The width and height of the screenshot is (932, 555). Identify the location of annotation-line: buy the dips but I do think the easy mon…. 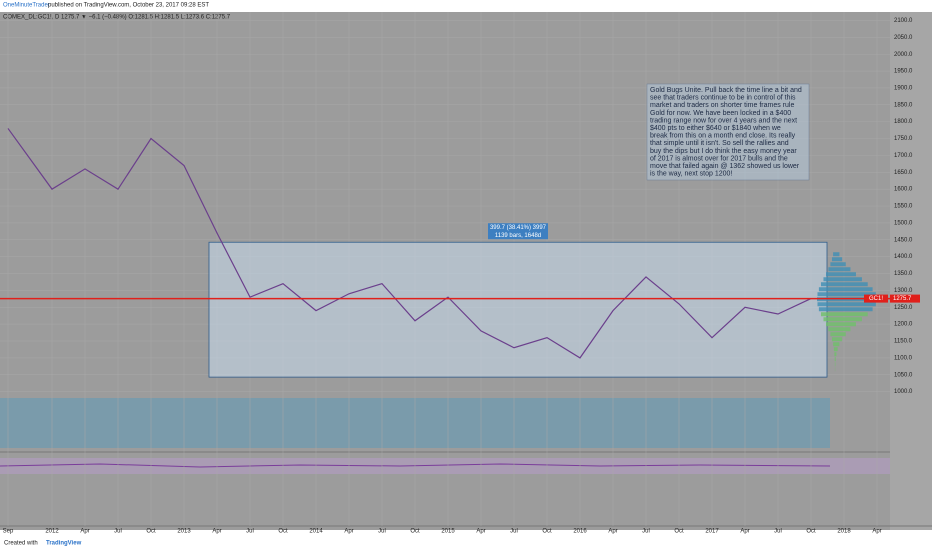
(723, 151).